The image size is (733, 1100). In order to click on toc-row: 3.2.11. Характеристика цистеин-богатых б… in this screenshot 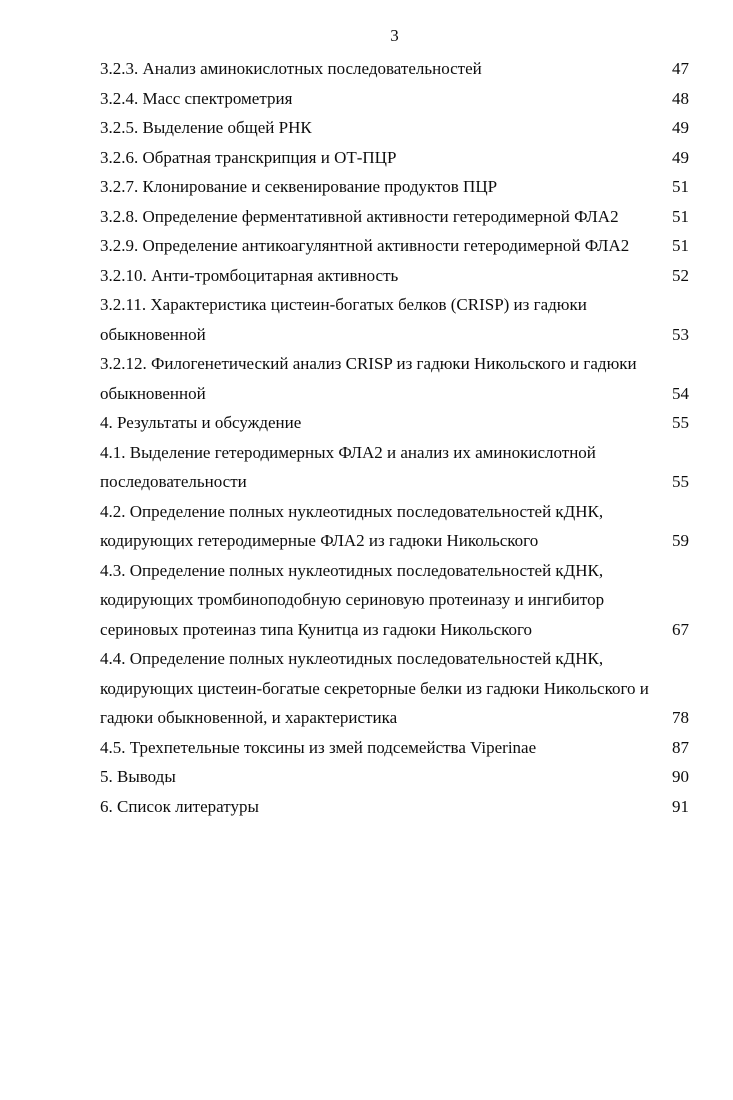, I will do `click(394, 305)`.